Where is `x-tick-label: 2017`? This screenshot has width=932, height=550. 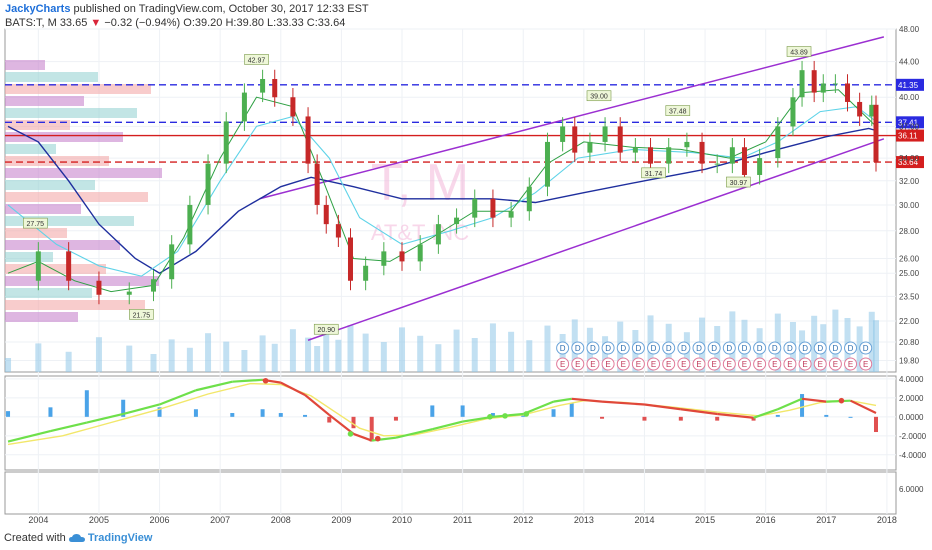
x-tick-label: 2017 is located at coordinates (826, 520).